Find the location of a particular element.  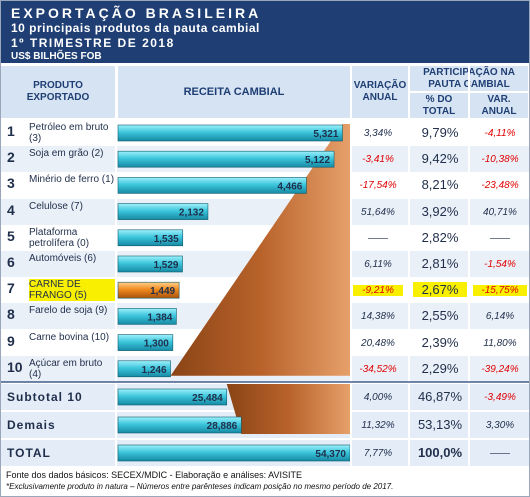

share-annual-variation: 40,71% is located at coordinates (500, 212).